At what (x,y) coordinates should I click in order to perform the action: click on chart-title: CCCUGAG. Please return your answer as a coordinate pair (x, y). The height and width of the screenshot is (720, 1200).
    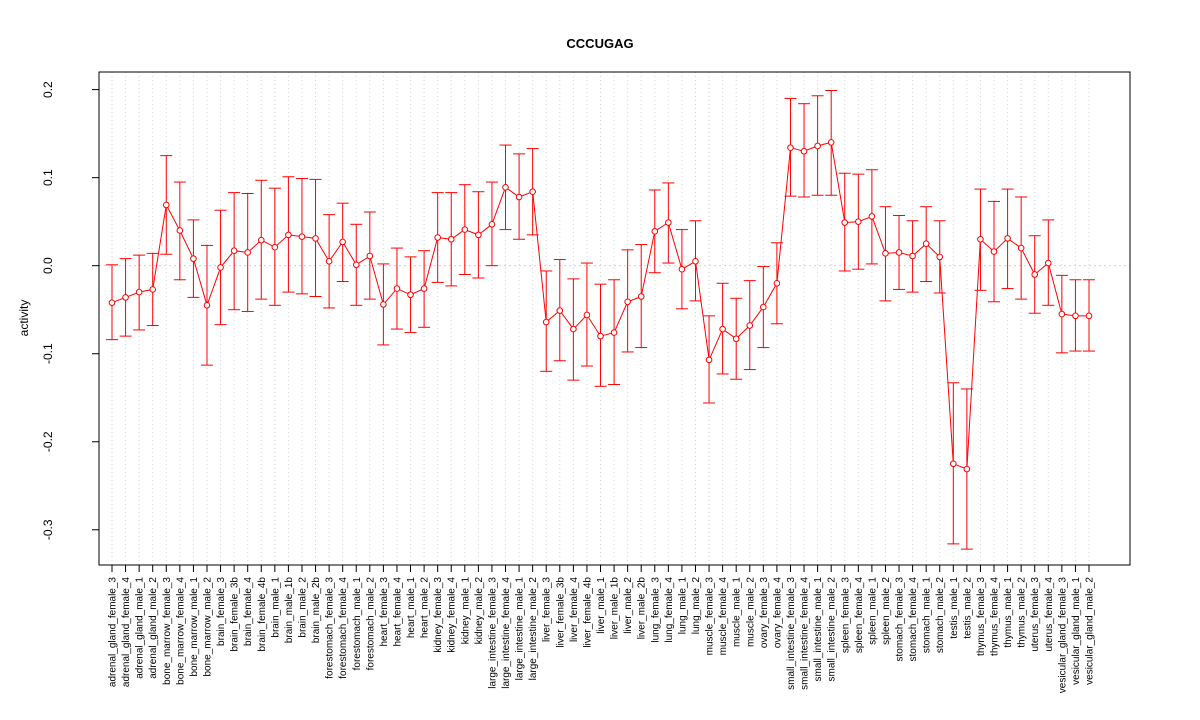
    Looking at the image, I should click on (599, 43).